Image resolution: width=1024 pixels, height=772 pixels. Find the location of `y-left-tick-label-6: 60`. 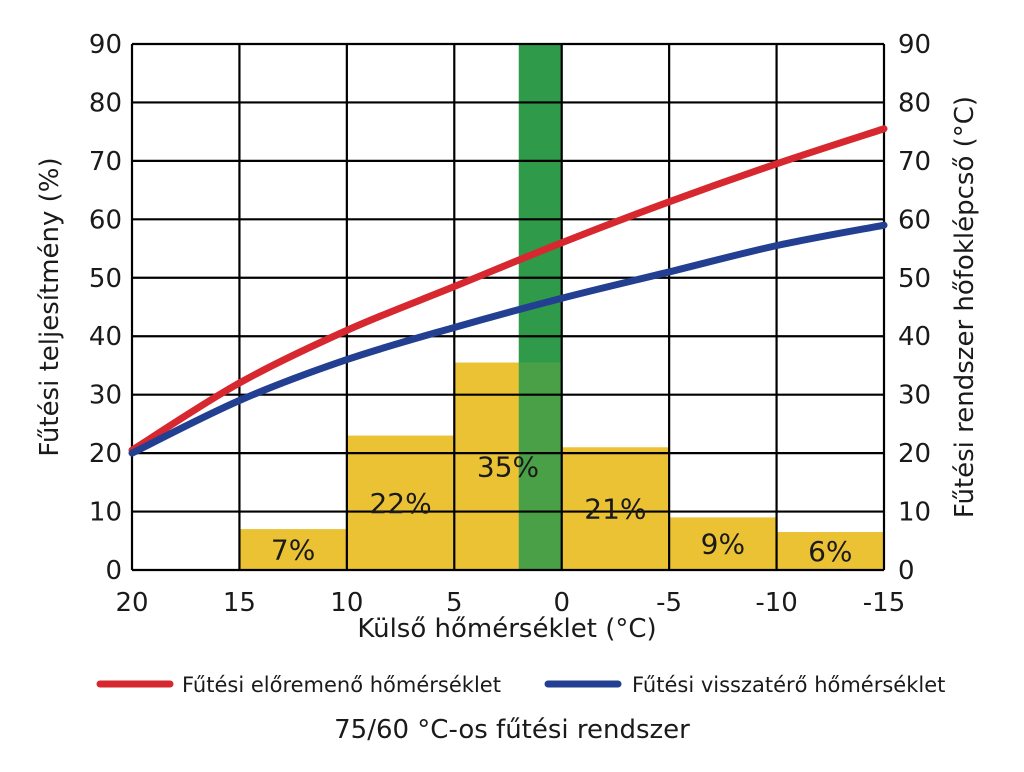

y-left-tick-label-6: 60 is located at coordinates (105, 220).